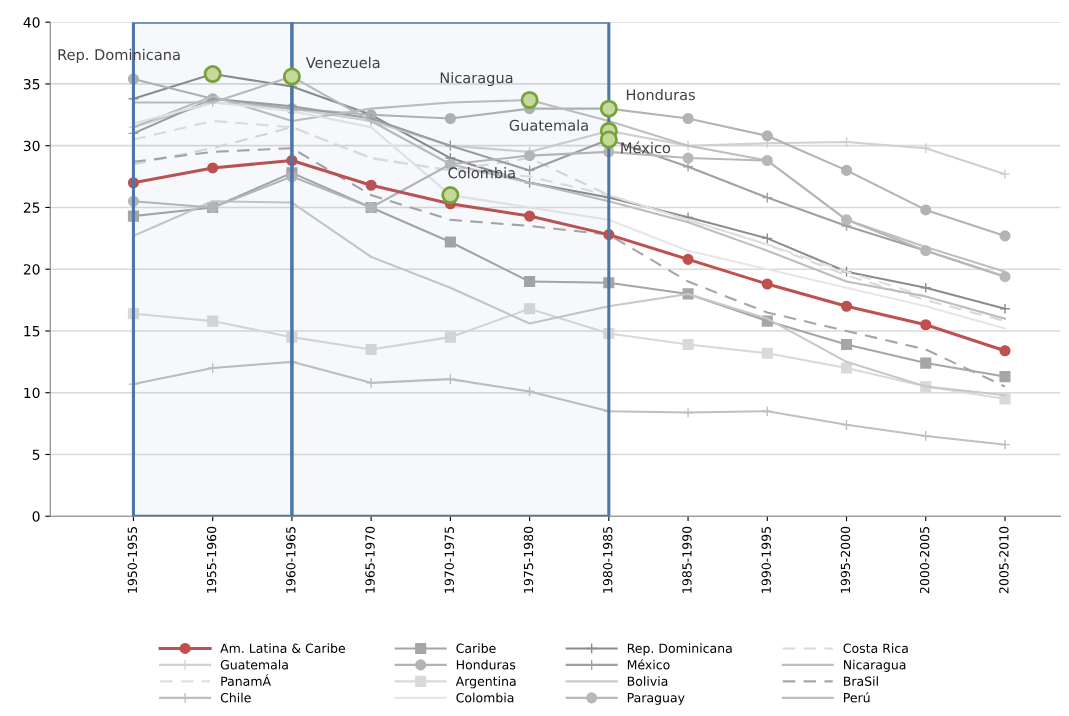 The height and width of the screenshot is (716, 1069). I want to click on x-tick-label: 1960-1965, so click(291, 560).